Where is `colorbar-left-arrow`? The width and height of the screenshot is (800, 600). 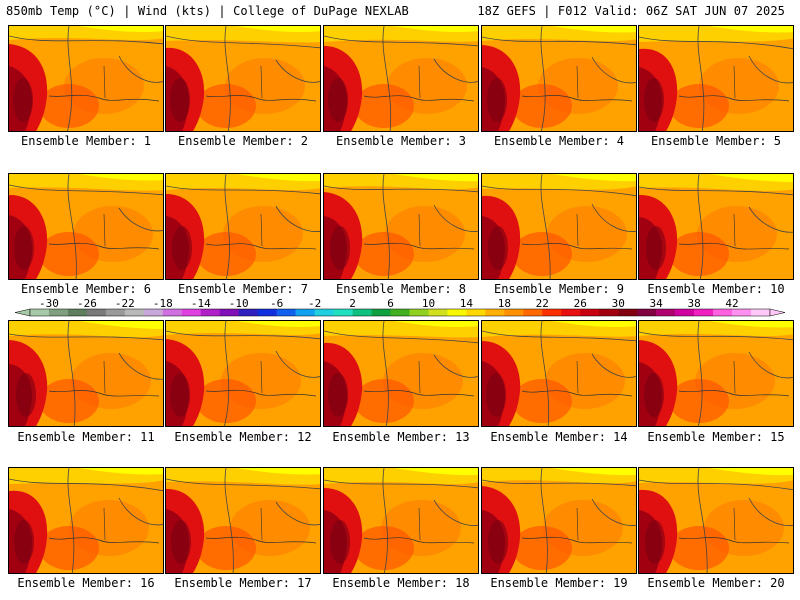 colorbar-left-arrow is located at coordinates (22, 312).